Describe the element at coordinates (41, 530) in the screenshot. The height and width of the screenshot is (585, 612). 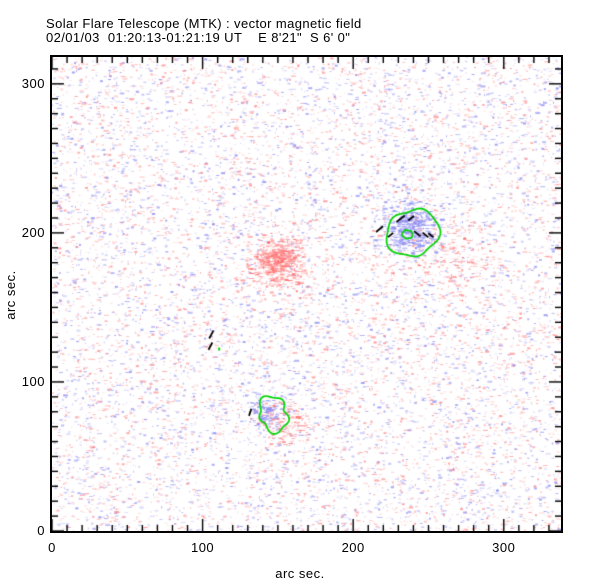
I see `y-tick-label: 0` at that location.